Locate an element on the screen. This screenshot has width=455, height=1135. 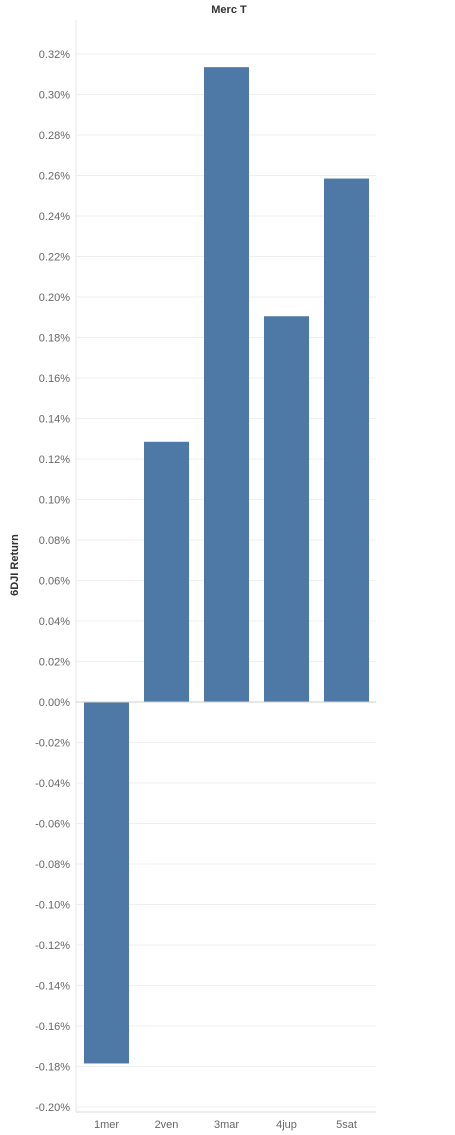
y-tick-label: 0.06% is located at coordinates (54, 582).